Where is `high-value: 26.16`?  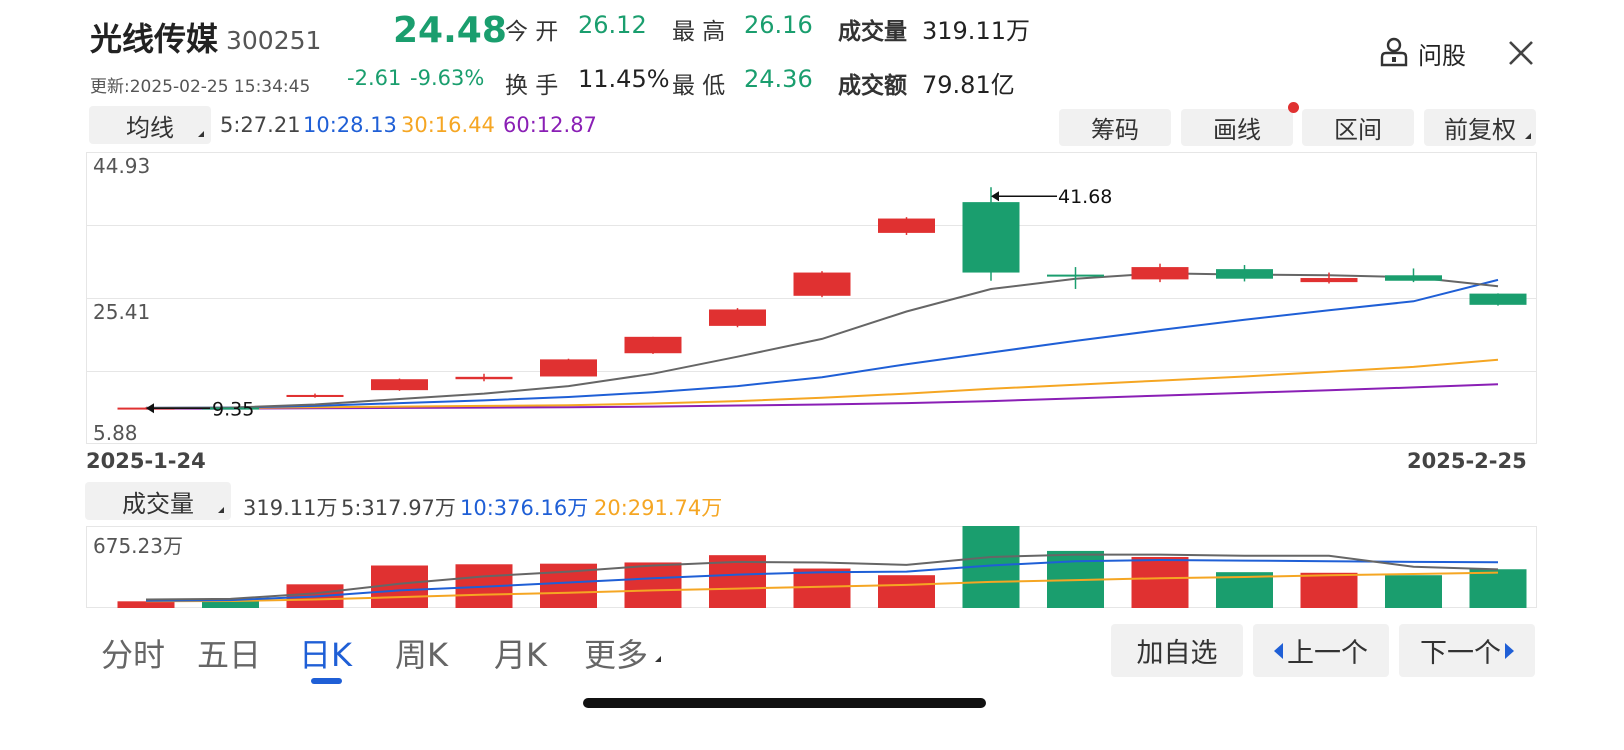 high-value: 26.16 is located at coordinates (778, 25).